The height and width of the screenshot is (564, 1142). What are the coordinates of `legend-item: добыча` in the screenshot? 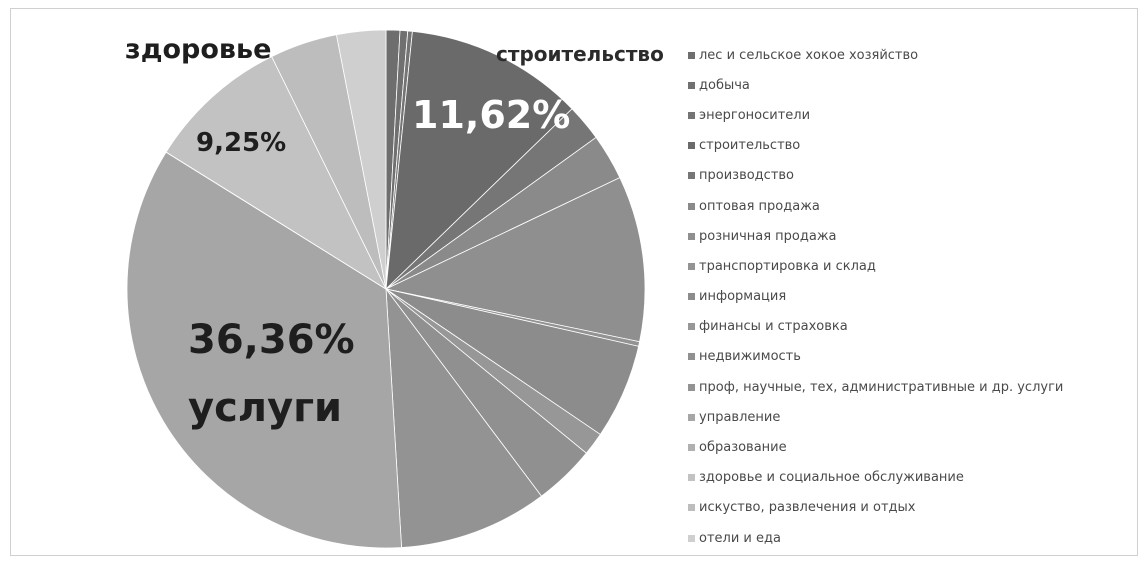 It's located at (875, 85).